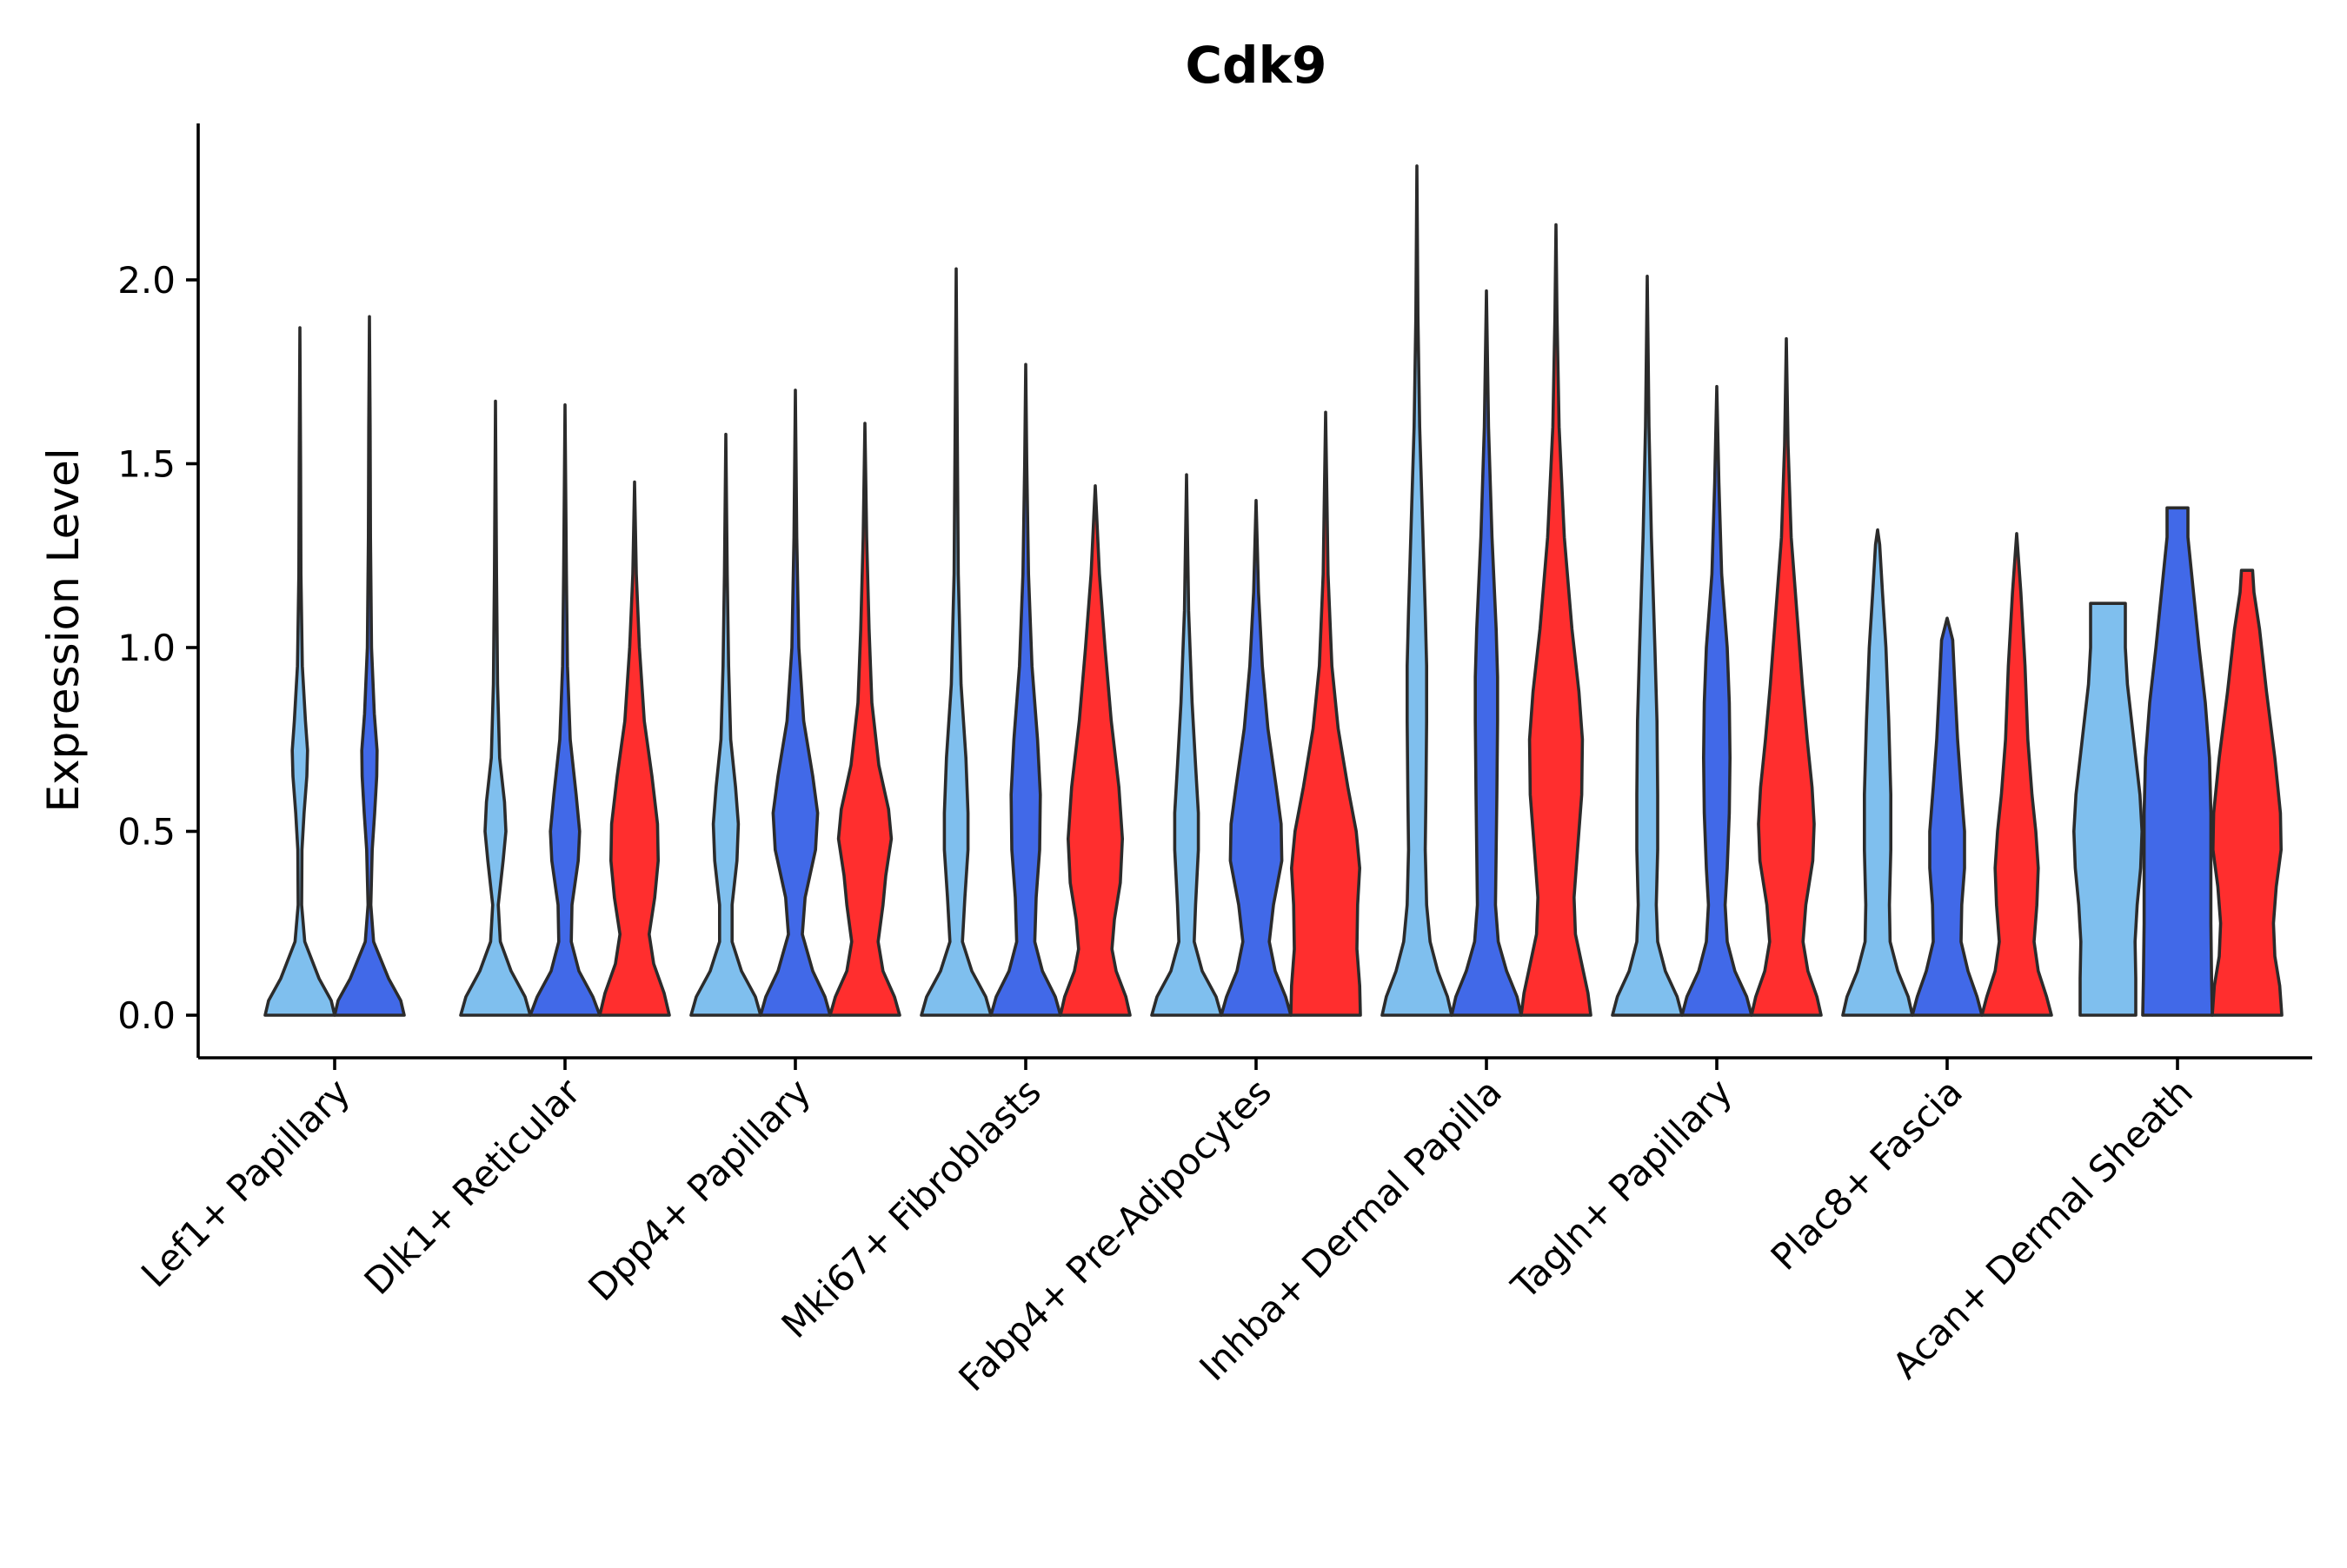 The image size is (2347, 1568). Describe the element at coordinates (63, 630) in the screenshot. I see `y-axis-label: Expression Level` at that location.